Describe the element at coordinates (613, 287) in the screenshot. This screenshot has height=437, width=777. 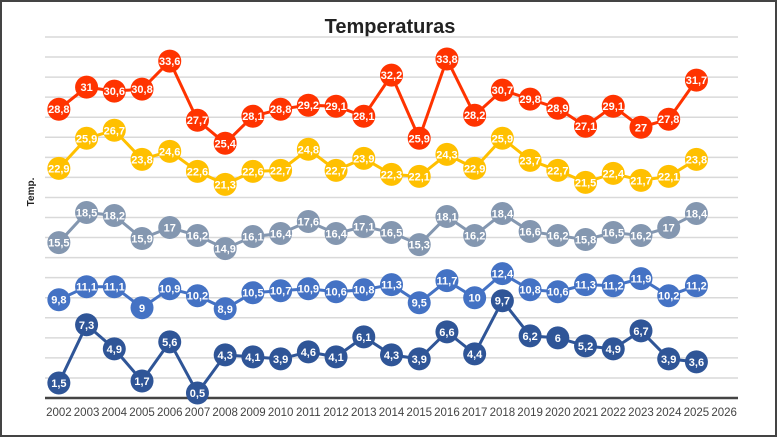
I see `data-label: 11,2` at that location.